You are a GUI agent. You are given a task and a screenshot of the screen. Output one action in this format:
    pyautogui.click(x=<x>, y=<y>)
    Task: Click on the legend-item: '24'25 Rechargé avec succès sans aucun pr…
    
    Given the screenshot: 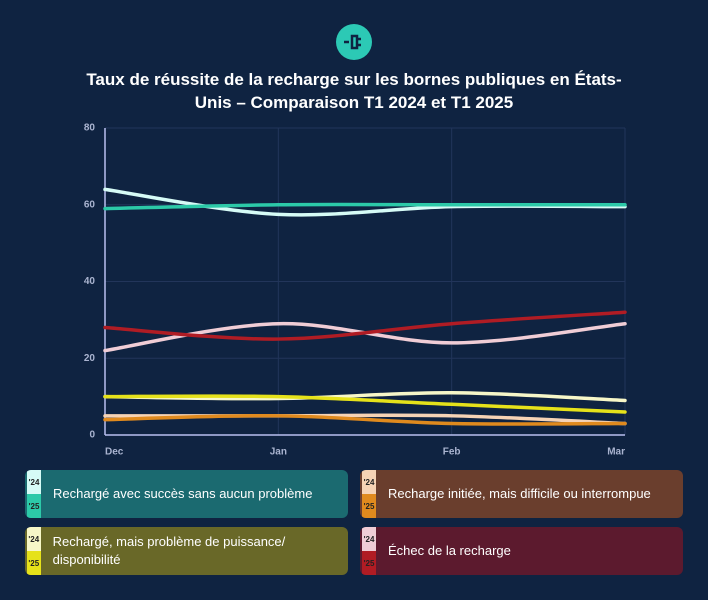 What is the action you would take?
    pyautogui.click(x=186, y=494)
    